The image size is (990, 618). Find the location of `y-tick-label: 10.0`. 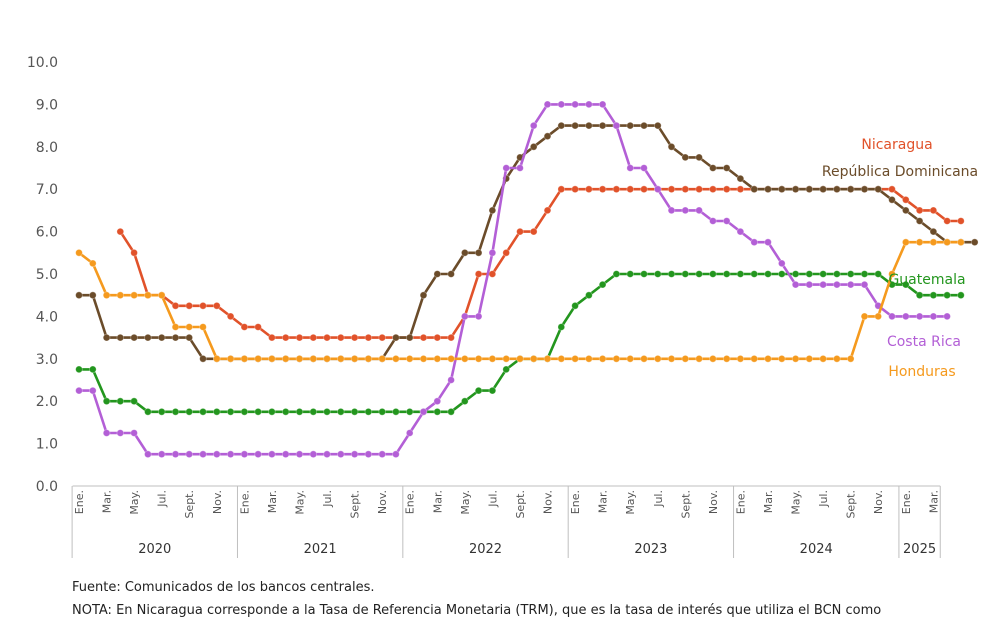

y-tick-label: 10.0 is located at coordinates (42, 63).